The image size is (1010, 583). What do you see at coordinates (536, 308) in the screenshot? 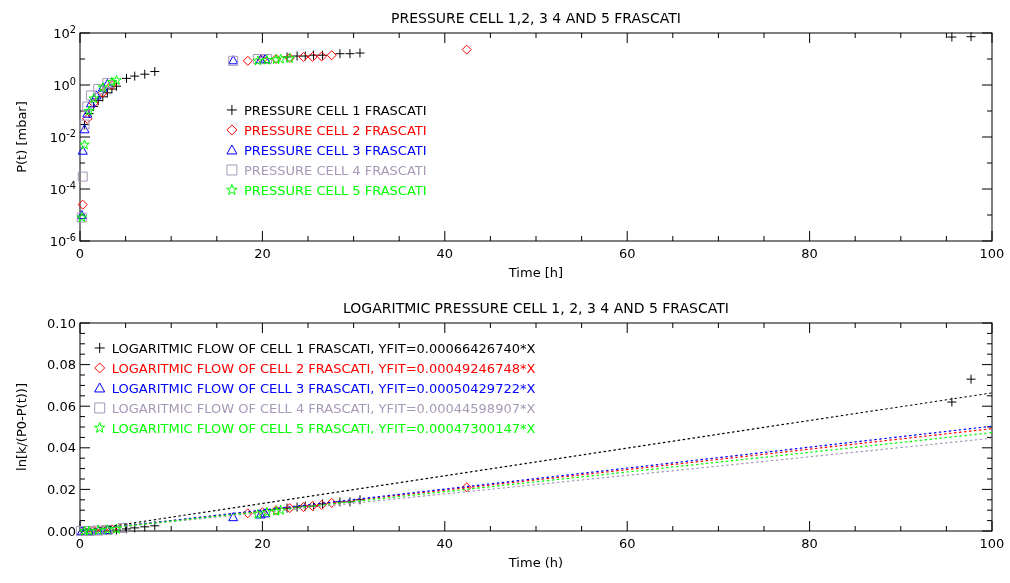
I see `chart-title: LOGARITMIC PRESSURE CELL 1, 2, 3 4 AND 5 FRASCATI` at bounding box center [536, 308].